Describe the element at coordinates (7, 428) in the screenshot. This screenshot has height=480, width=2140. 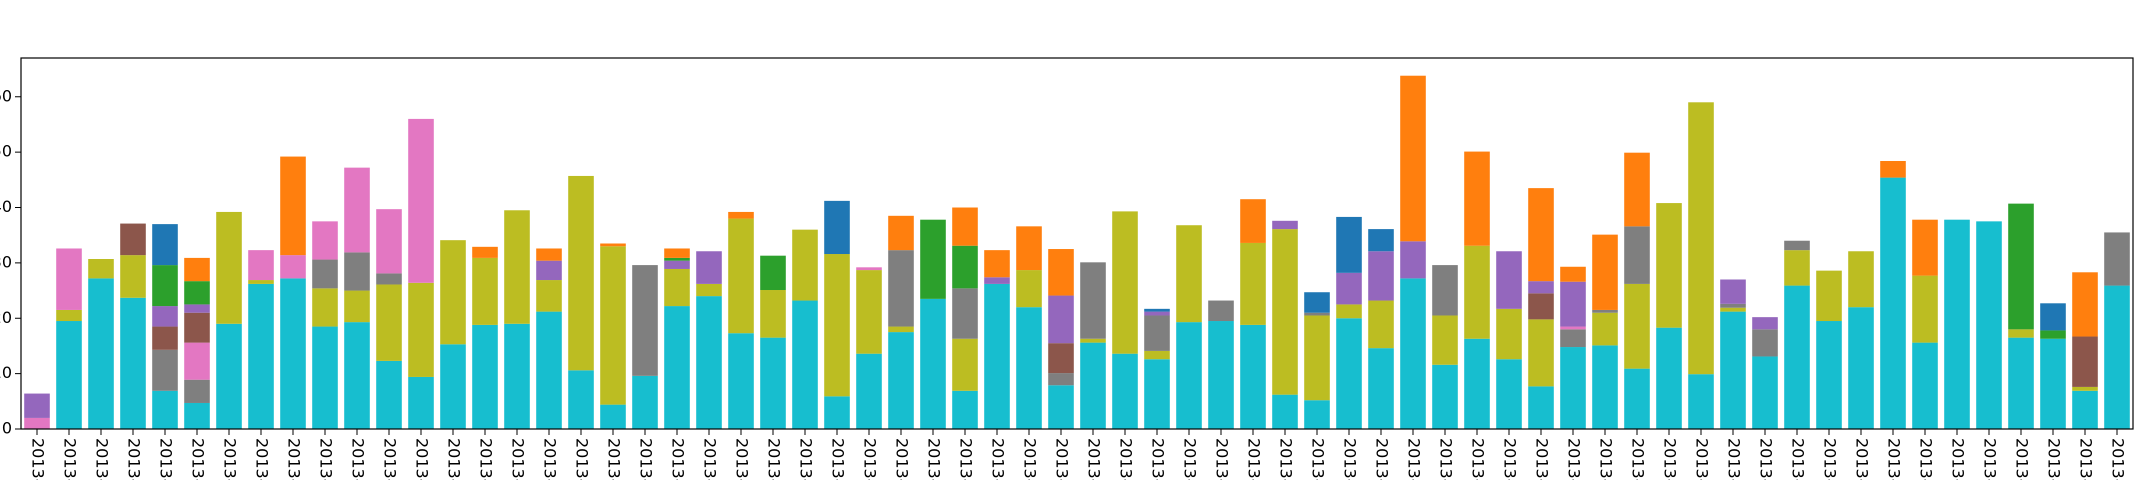
I see `y-tick-label: 0` at that location.